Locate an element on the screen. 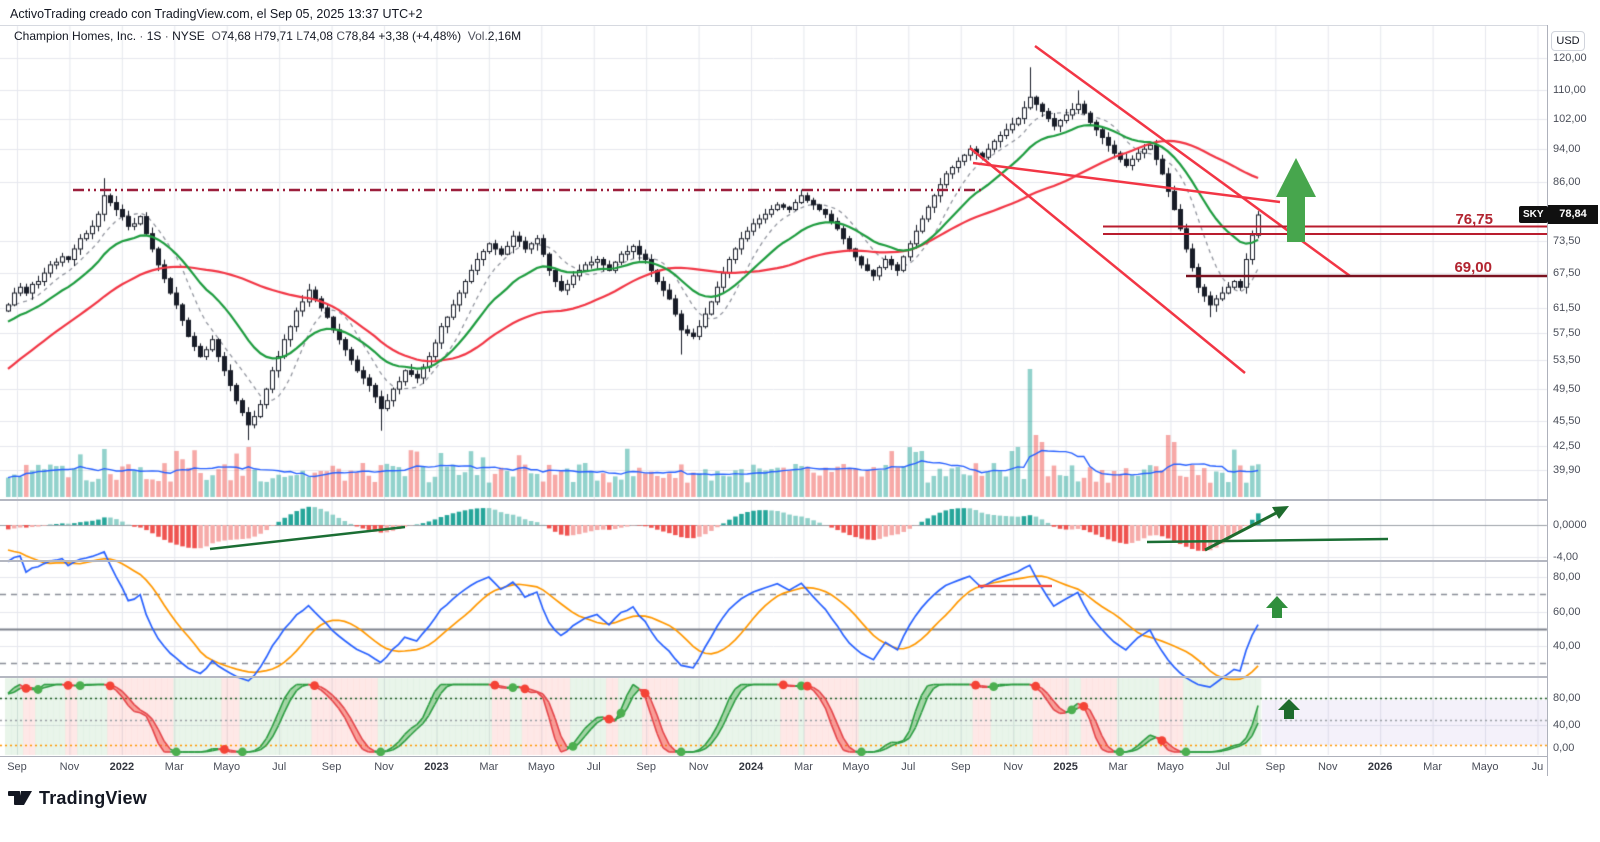 The width and height of the screenshot is (1600, 842). rsi-tick-label: 60,00 is located at coordinates (1567, 612).